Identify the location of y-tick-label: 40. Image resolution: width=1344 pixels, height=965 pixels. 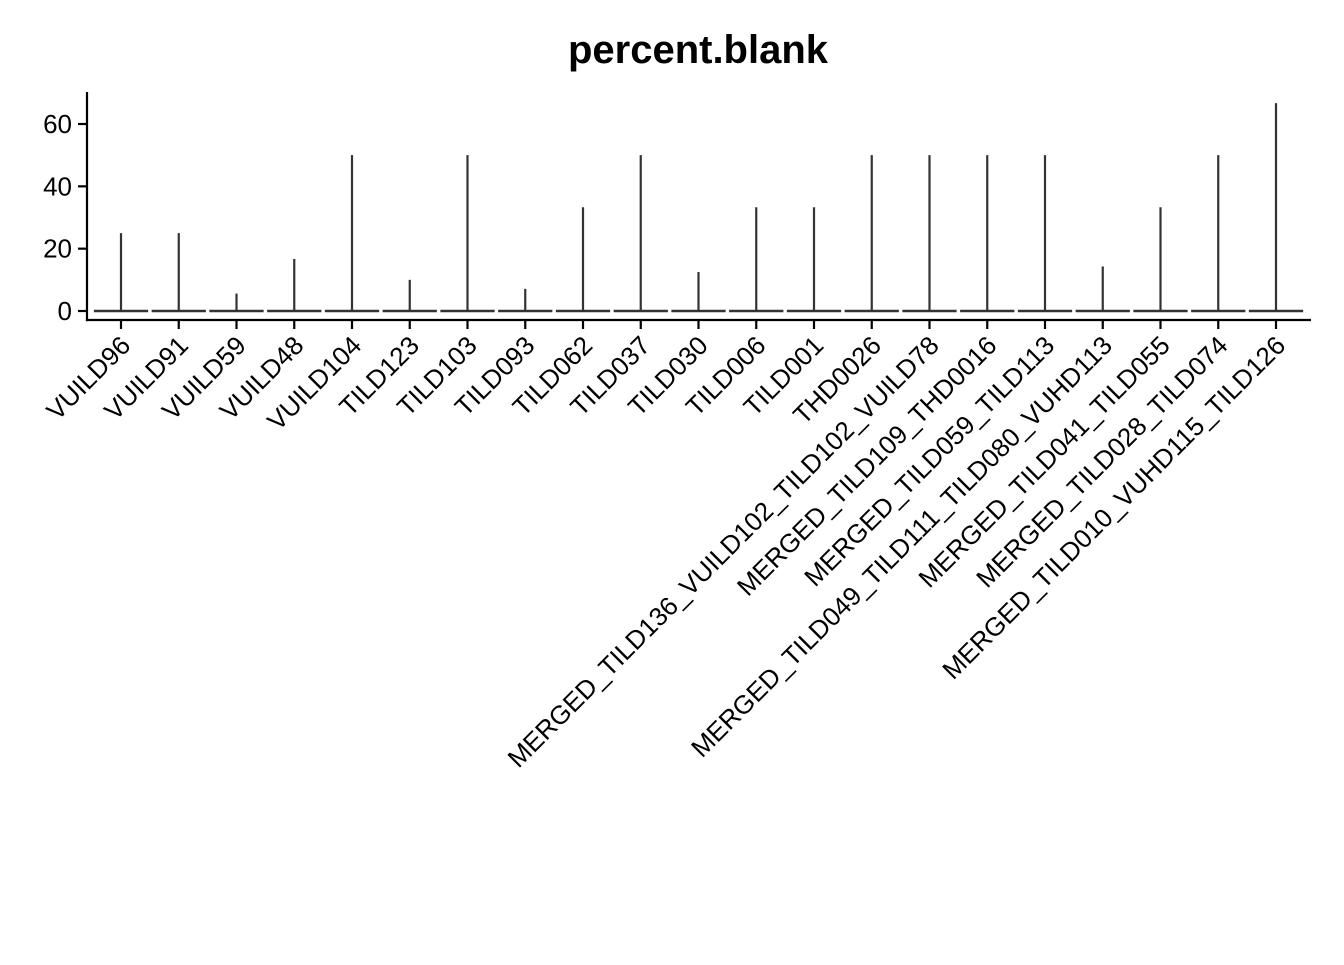
(57, 186).